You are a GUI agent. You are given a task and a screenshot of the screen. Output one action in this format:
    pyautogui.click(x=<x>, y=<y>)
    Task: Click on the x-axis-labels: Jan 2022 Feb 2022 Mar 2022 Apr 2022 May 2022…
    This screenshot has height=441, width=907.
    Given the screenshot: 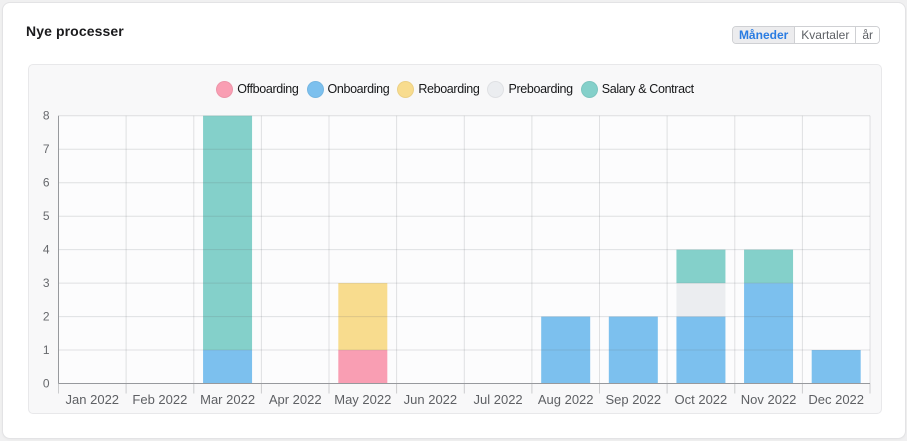 What is the action you would take?
    pyautogui.click(x=465, y=399)
    